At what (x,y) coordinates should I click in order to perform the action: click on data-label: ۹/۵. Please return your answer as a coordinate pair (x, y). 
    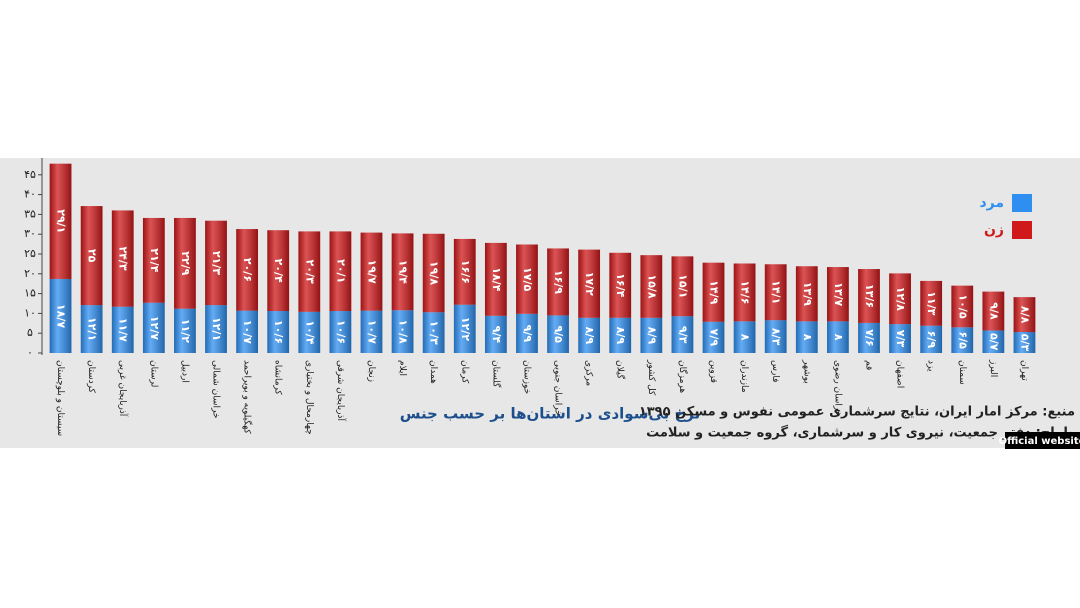
    Looking at the image, I should click on (558, 334).